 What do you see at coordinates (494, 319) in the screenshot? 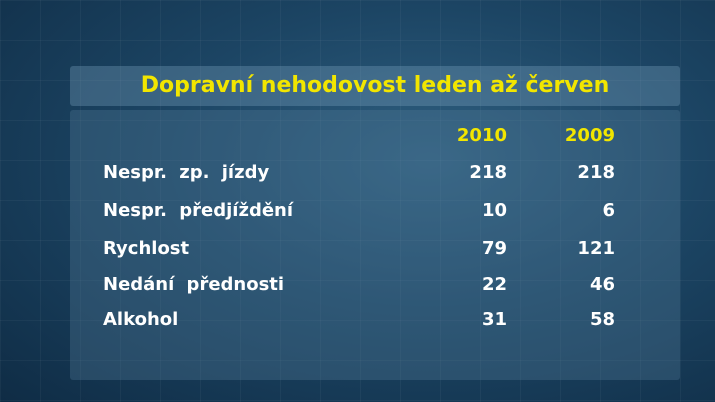
I see `cell-value: 31` at bounding box center [494, 319].